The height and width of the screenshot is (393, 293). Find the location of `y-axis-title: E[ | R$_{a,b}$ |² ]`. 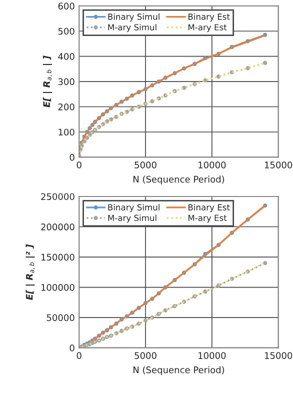

y-axis-title: E[ | R$_{a,b}$ |² ] is located at coordinates (30, 272).